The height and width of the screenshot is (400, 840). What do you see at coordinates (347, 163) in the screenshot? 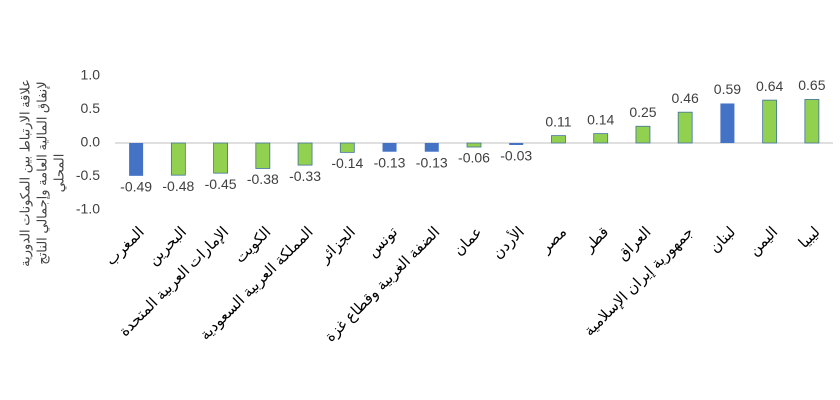
I see `value-label: -0.14` at bounding box center [347, 163].